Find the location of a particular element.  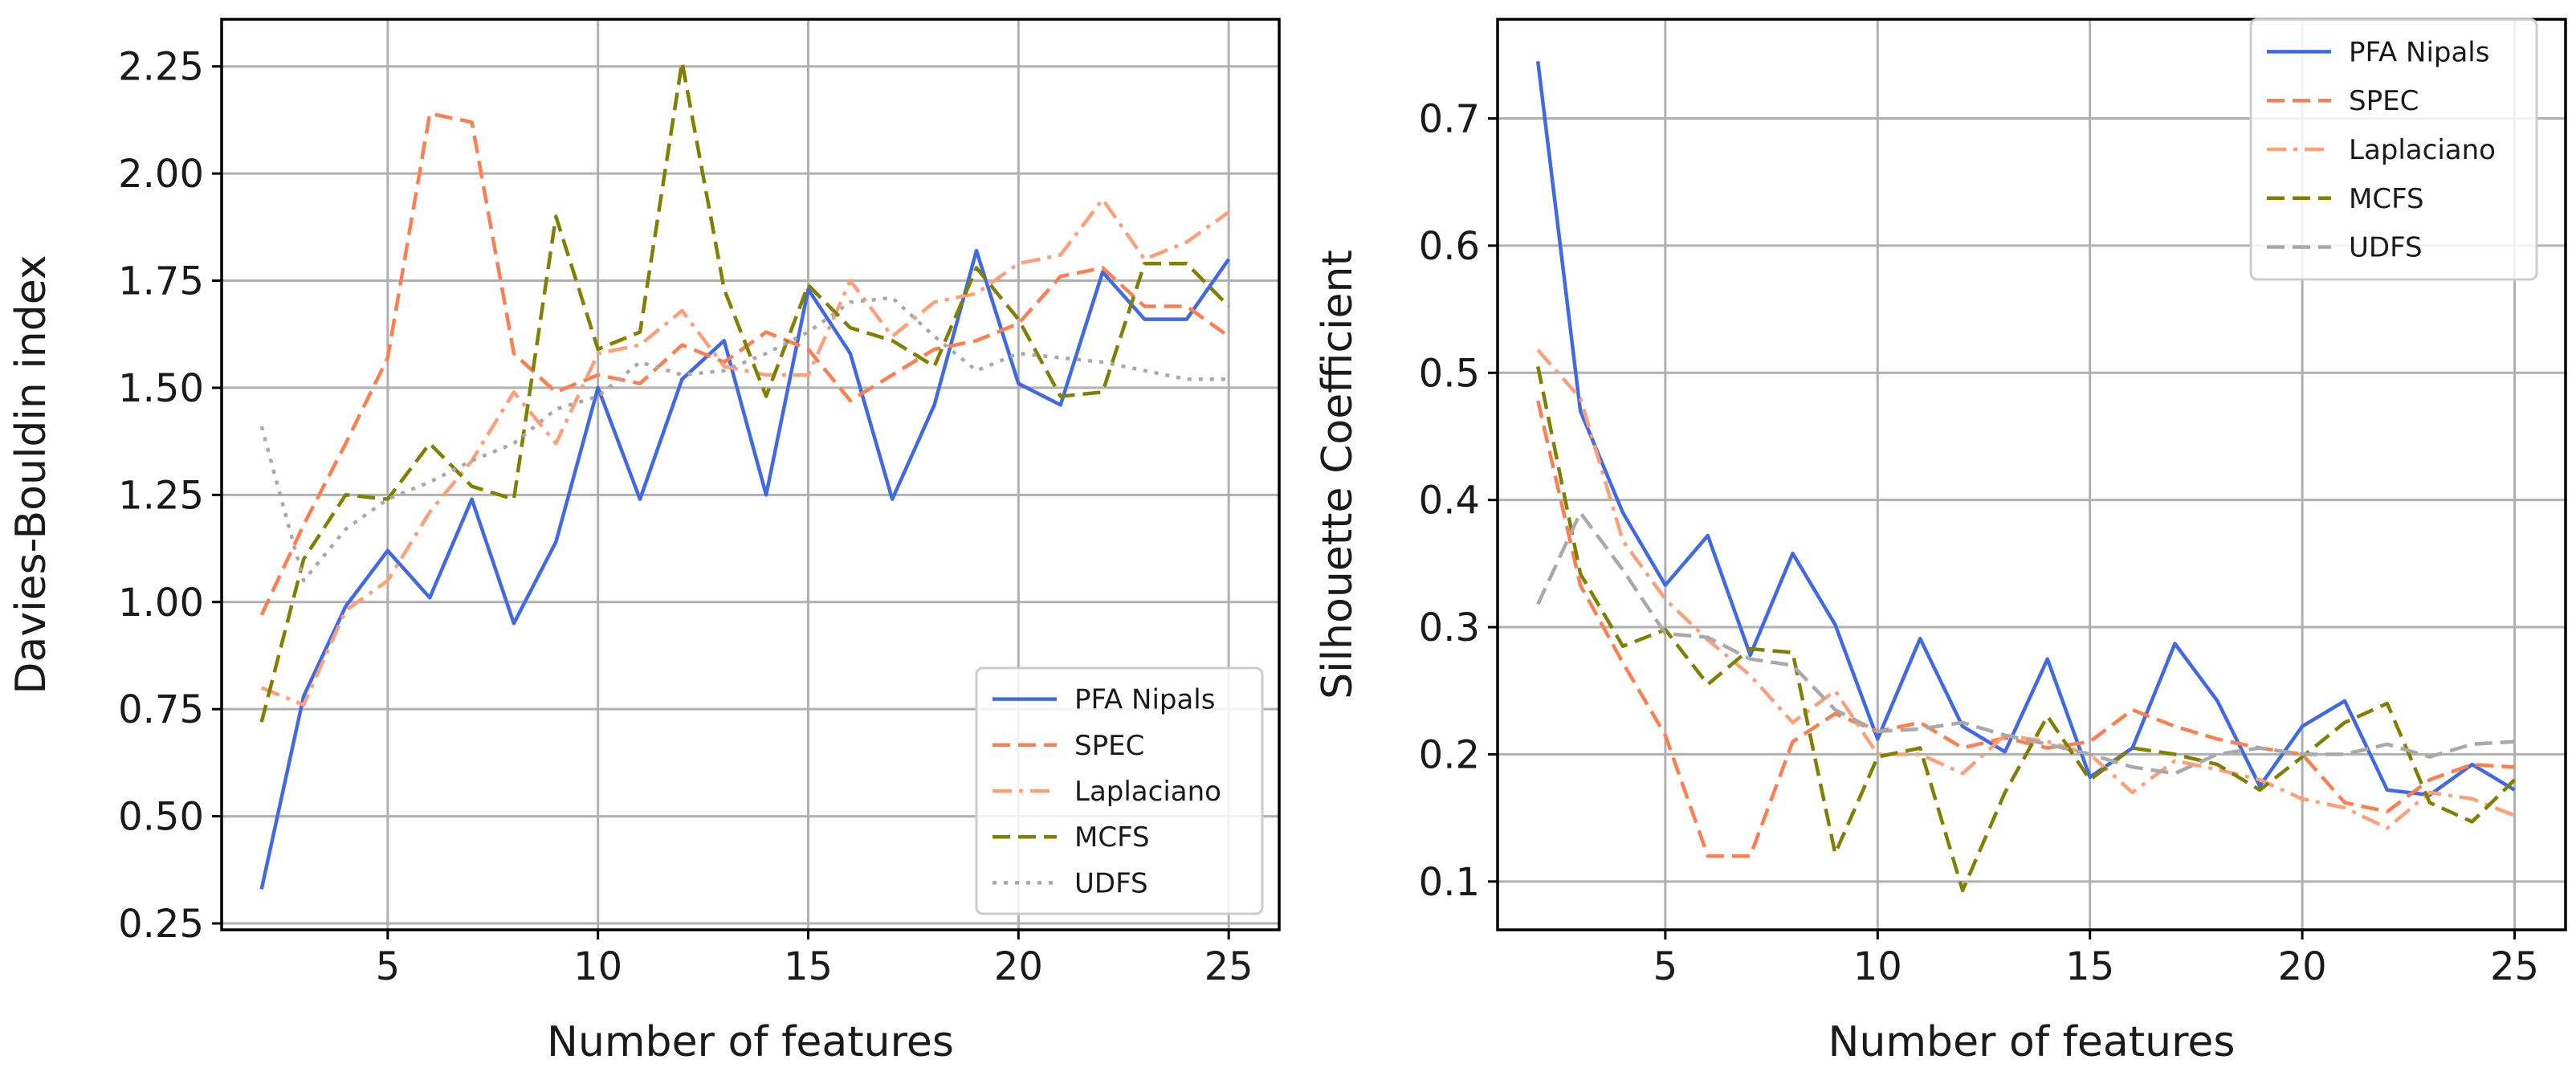

y-tick-label: 0.4 is located at coordinates (1449, 501).